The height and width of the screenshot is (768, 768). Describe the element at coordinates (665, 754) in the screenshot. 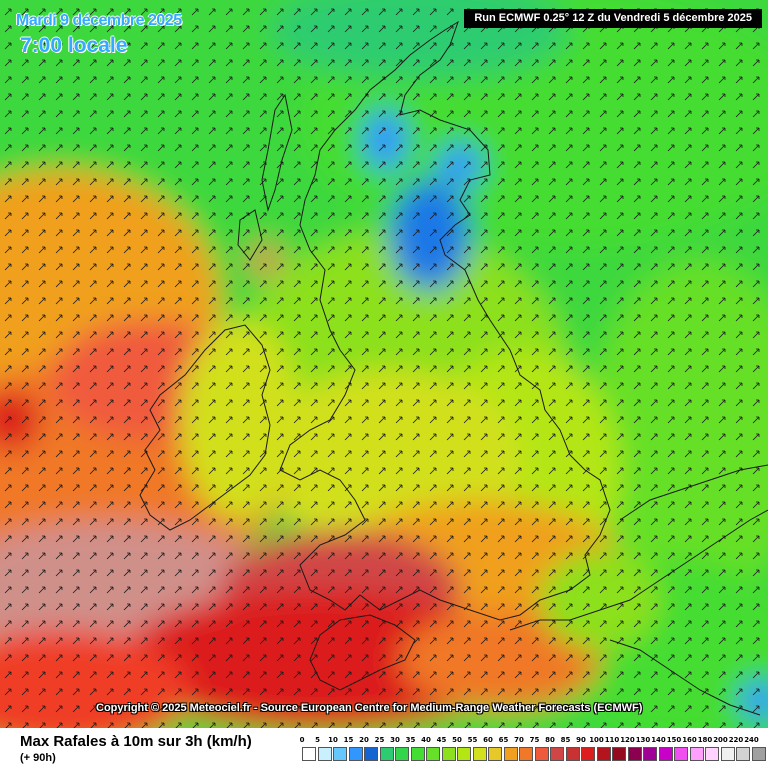

I see `legend-swatch` at that location.